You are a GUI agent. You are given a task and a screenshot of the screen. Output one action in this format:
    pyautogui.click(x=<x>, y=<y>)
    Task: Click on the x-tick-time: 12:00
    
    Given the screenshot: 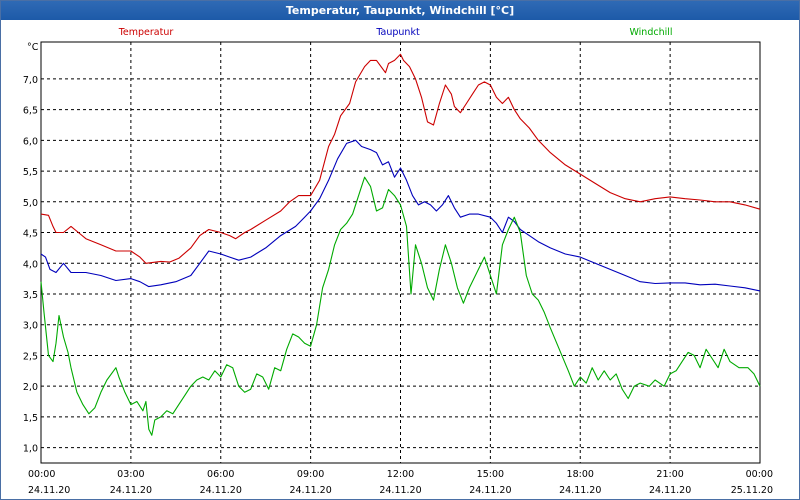 What is the action you would take?
    pyautogui.click(x=400, y=474)
    